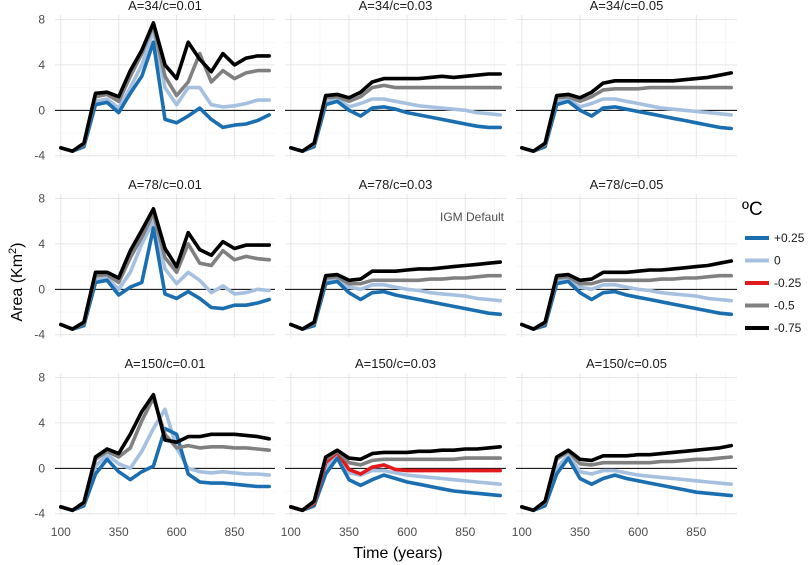 The width and height of the screenshot is (812, 565). I want to click on legend-items: +0.25 0 -0.25 -0.5 -0.75, so click(775, 283).